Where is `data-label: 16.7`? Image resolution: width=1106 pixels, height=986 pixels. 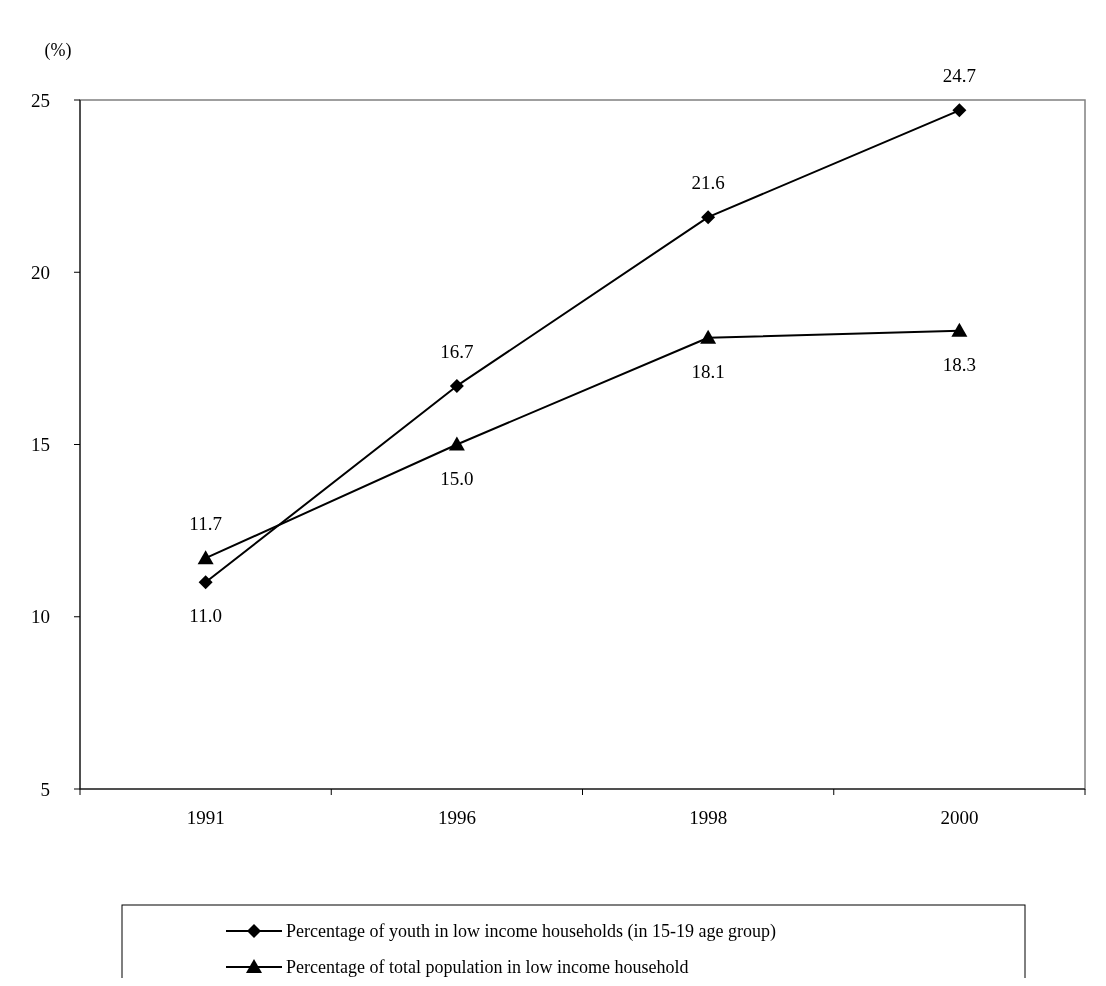 data-label: 16.7 is located at coordinates (457, 351).